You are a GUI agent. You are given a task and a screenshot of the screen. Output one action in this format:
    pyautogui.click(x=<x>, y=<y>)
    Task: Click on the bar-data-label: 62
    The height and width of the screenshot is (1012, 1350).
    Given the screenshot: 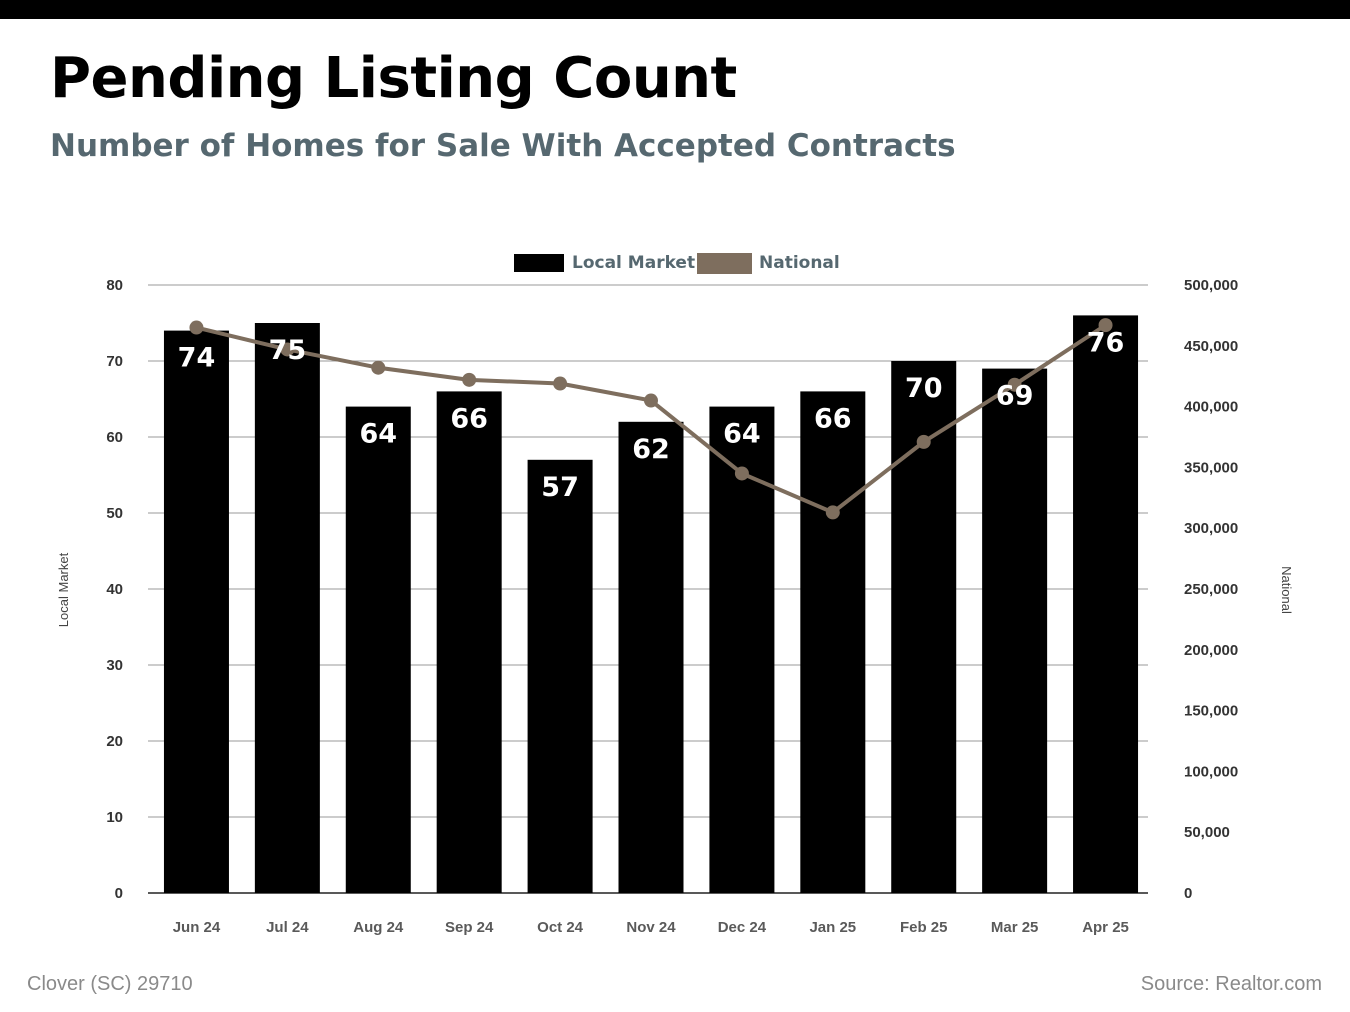 What is the action you would take?
    pyautogui.click(x=651, y=449)
    